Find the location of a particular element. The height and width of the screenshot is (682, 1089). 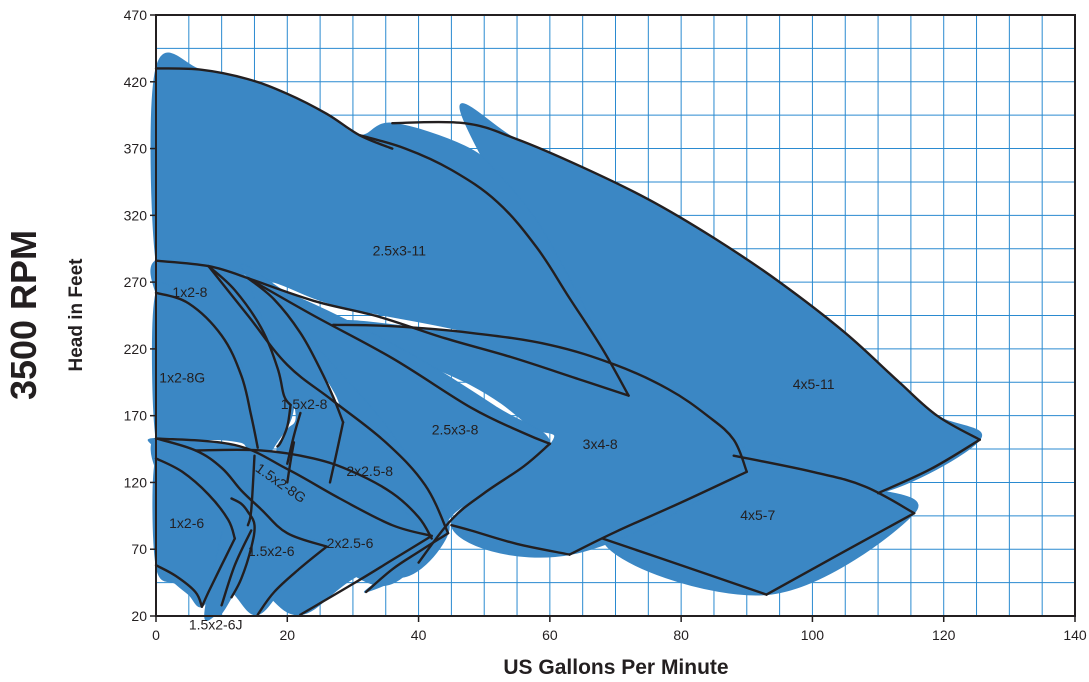

series-label: 1x2-6 is located at coordinates (186, 523).